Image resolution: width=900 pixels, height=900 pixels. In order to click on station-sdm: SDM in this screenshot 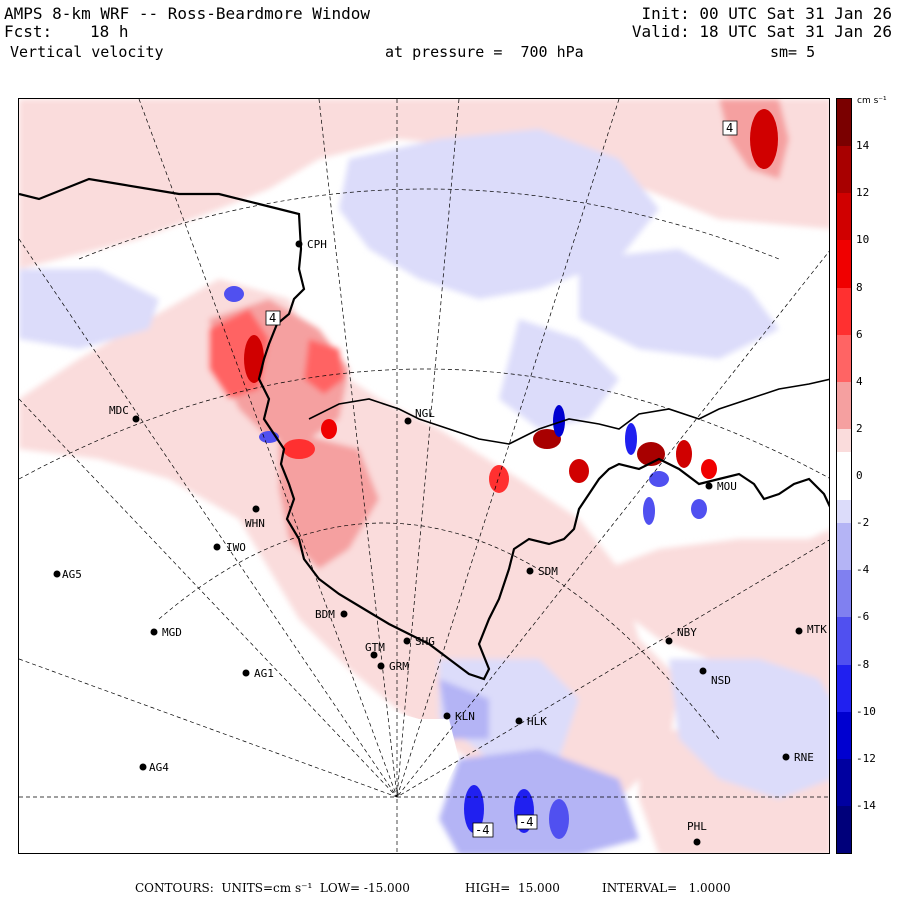, I will do `click(542, 571)`.